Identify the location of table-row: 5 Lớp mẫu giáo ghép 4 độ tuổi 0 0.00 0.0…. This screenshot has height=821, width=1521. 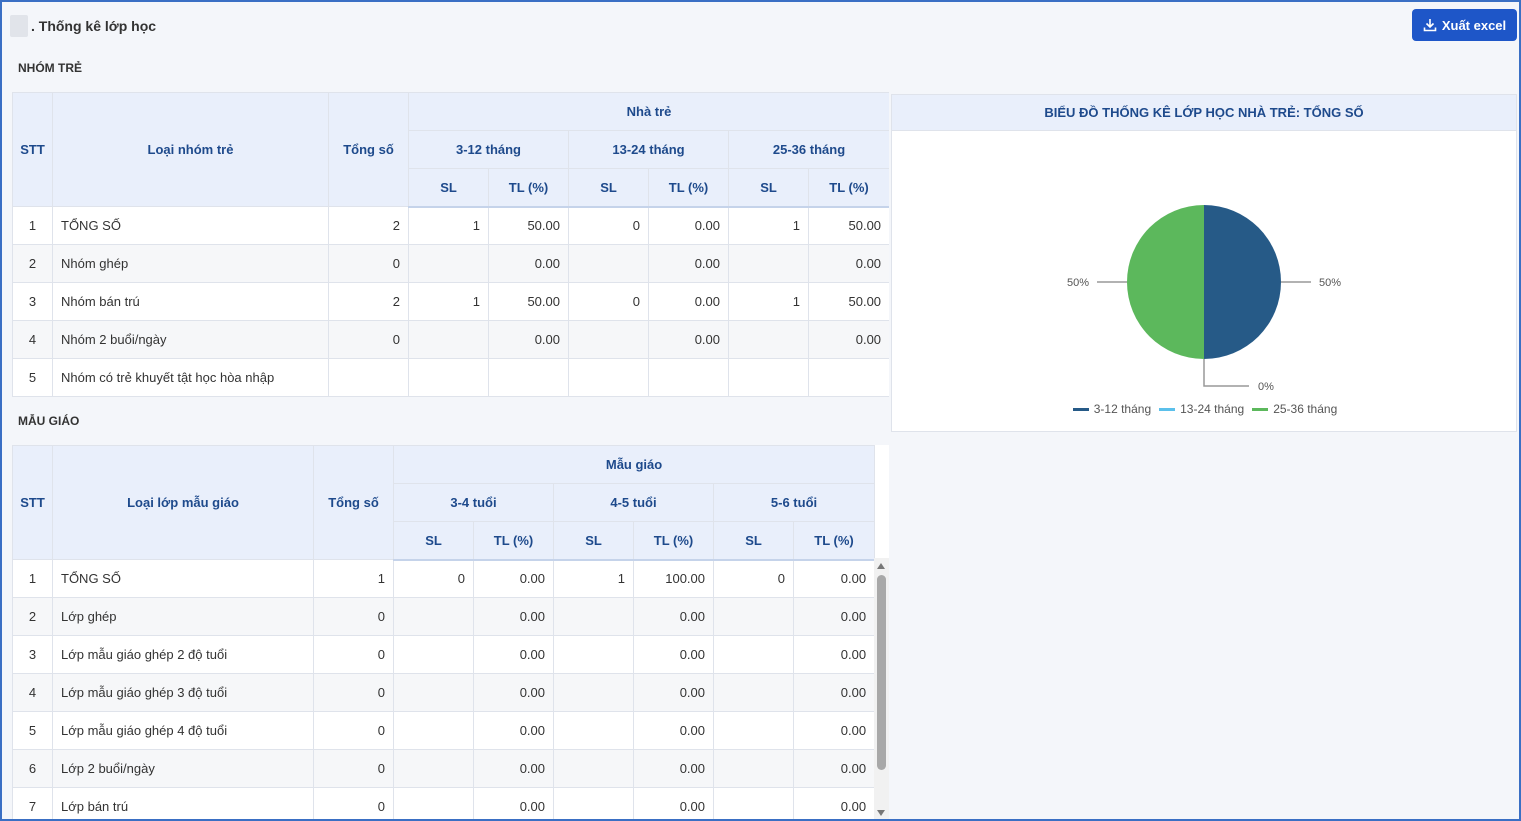
(444, 730).